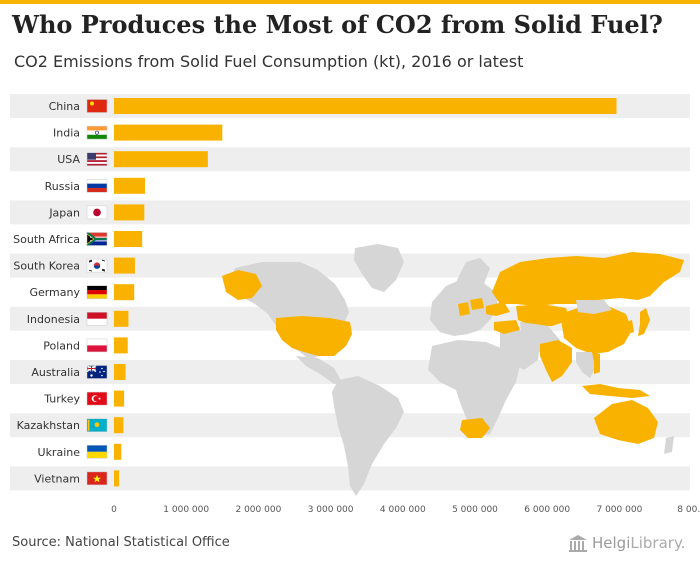  What do you see at coordinates (350, 2) in the screenshot?
I see `accent-bar` at bounding box center [350, 2].